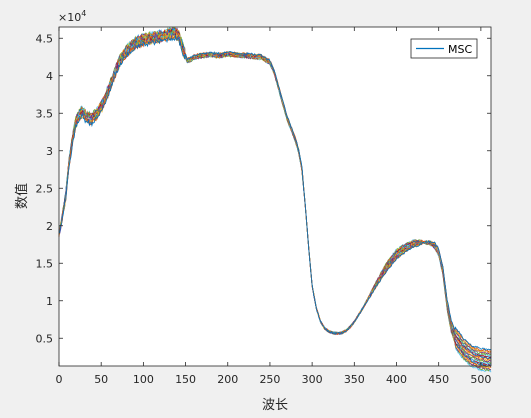 This screenshot has height=418, width=531. I want to click on x-tick-label: 150, so click(185, 379).